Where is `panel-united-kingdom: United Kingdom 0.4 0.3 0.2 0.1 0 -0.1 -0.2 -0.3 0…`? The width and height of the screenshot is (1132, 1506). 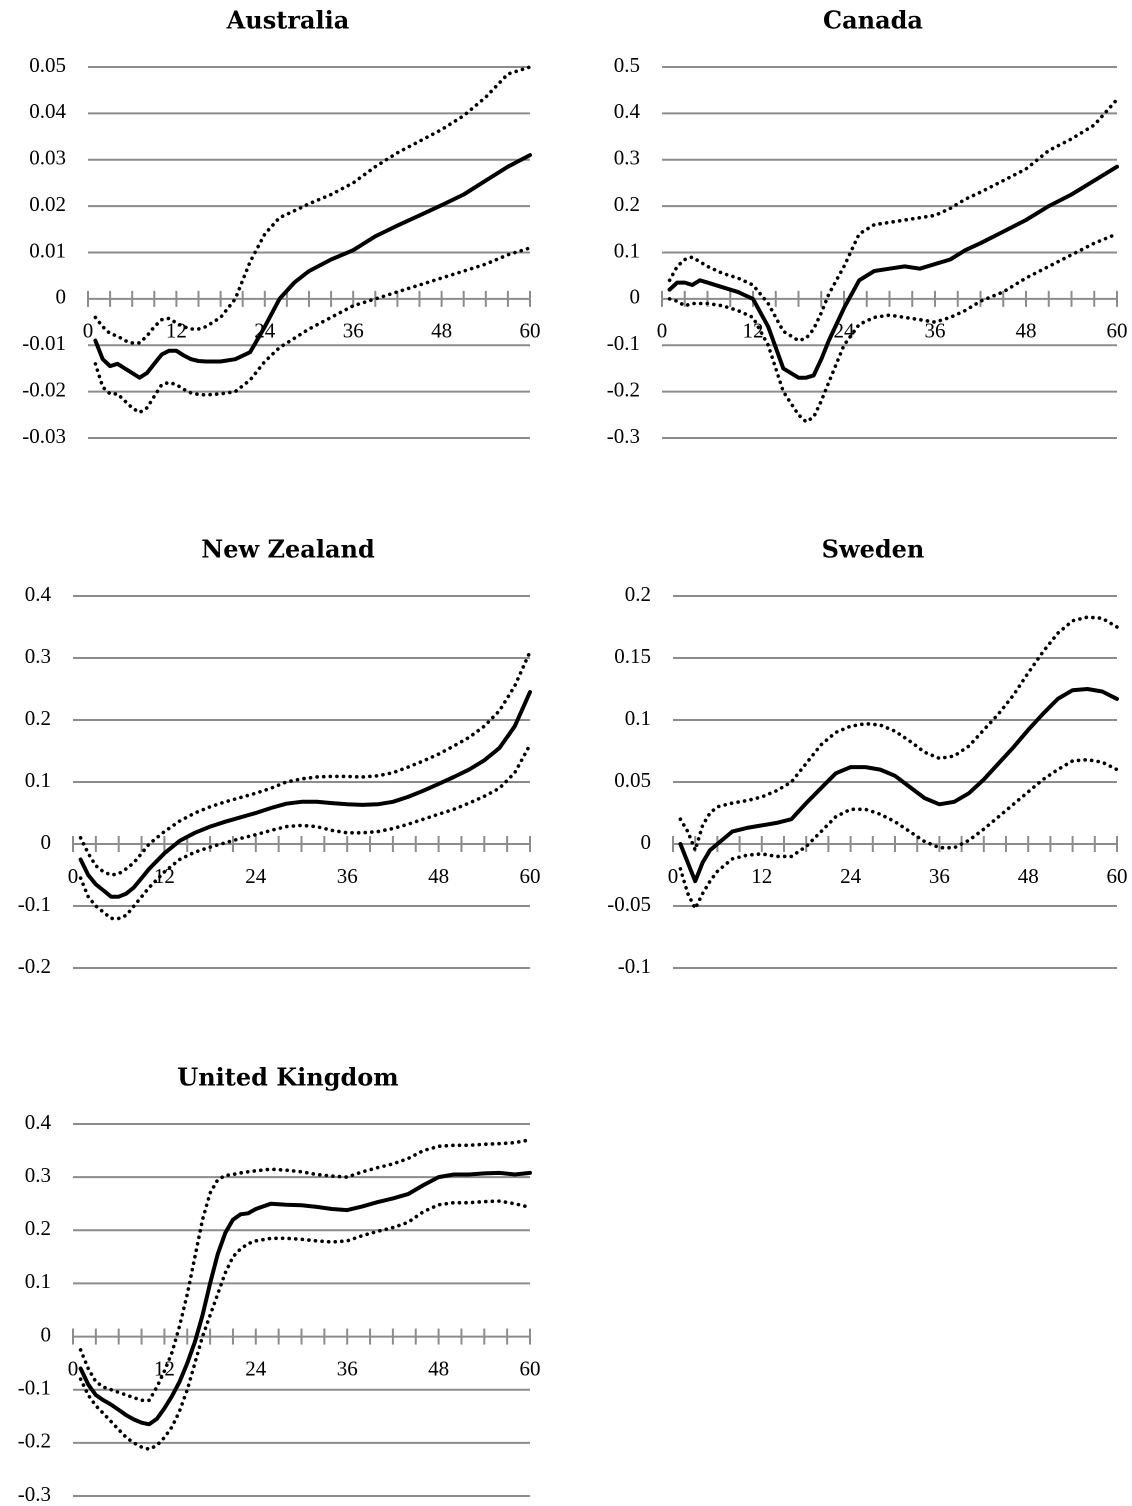 panel-united-kingdom: United Kingdom 0.4 0.3 0.2 0.1 0 -0.1 -0.2 -0.3 0… is located at coordinates (279, 1284).